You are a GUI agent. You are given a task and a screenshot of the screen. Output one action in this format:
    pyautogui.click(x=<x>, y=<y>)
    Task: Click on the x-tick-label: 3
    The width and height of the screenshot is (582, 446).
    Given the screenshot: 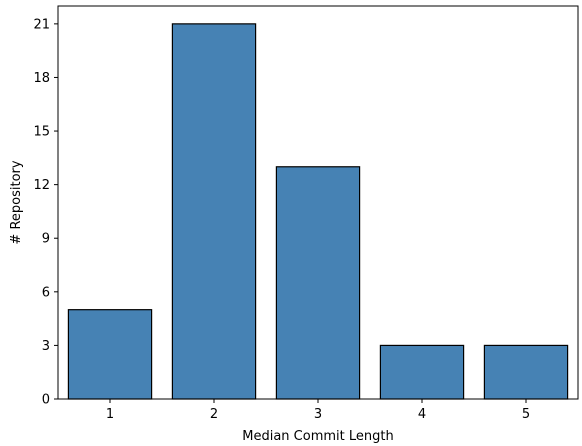 What is the action you would take?
    pyautogui.click(x=318, y=414)
    